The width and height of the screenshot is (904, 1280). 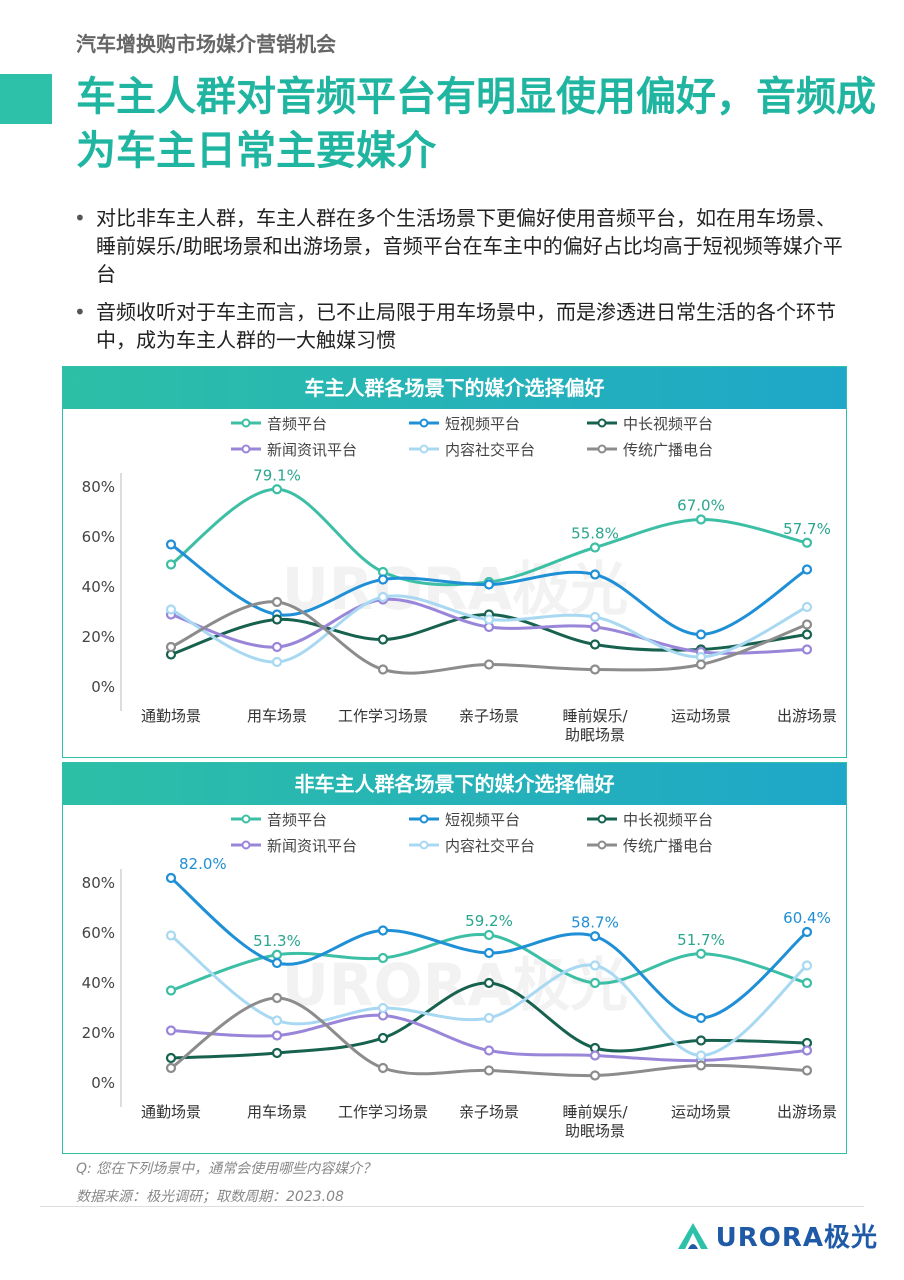 I want to click on series-group: 51.3% 59.2% 51.7%, so click(x=489, y=954).